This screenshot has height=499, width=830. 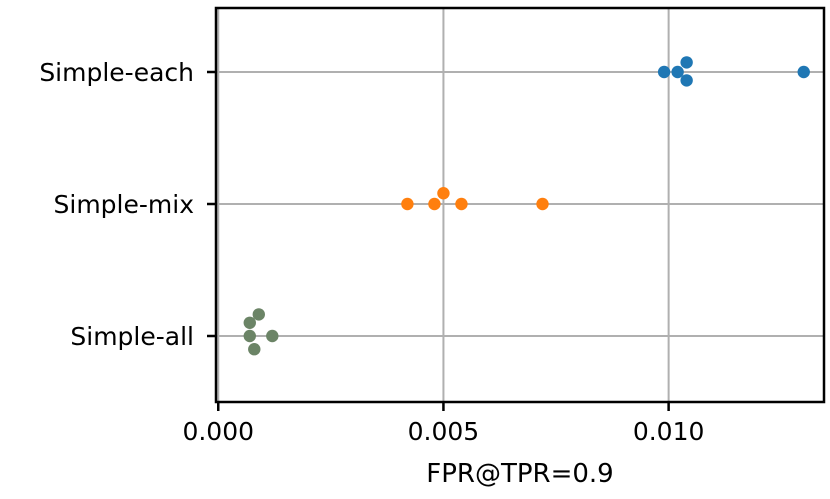 What do you see at coordinates (669, 431) in the screenshot?
I see `x-tick-label: 0.010` at bounding box center [669, 431].